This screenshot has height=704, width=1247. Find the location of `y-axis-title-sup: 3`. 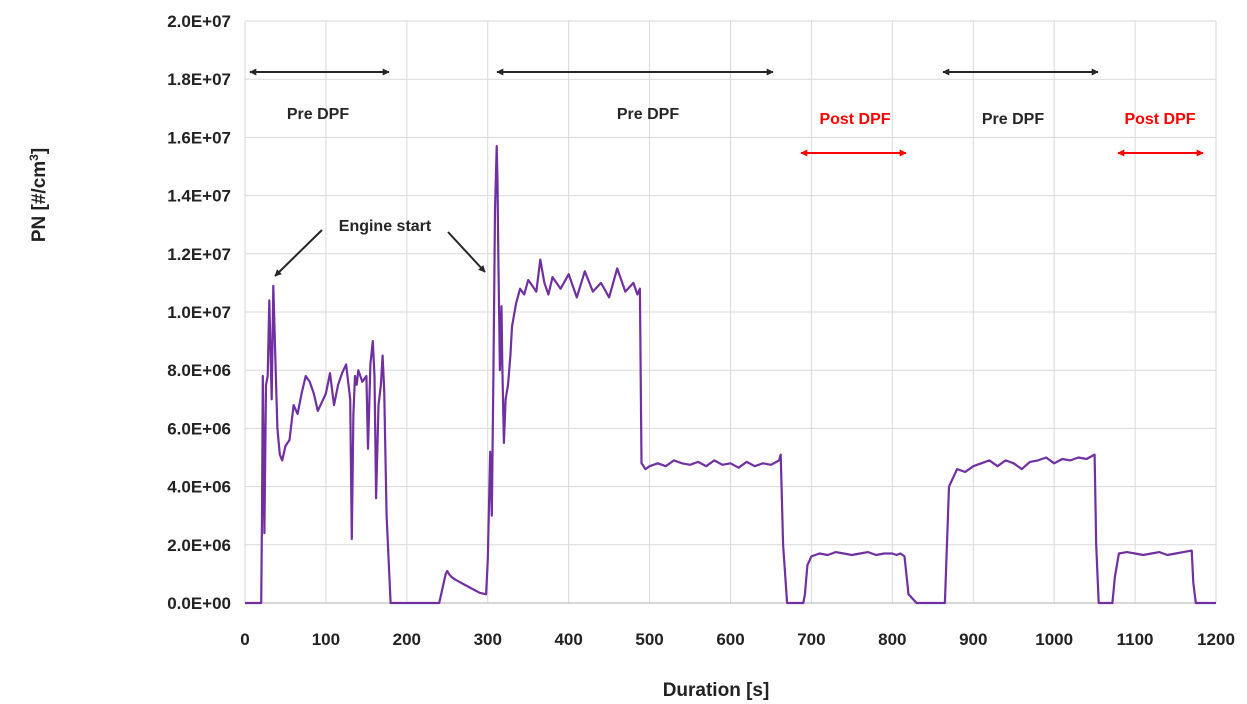

y-axis-title-sup: 3 is located at coordinates (34, 157).